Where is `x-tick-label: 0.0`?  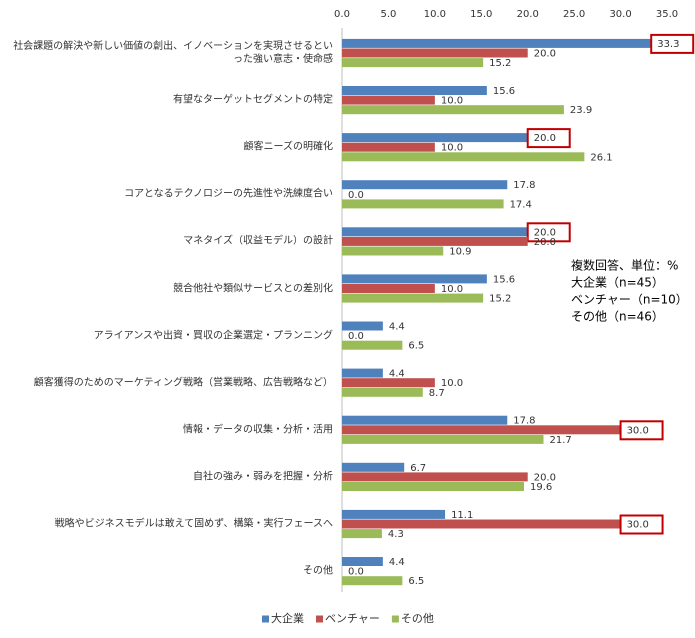 x-tick-label: 0.0 is located at coordinates (342, 14).